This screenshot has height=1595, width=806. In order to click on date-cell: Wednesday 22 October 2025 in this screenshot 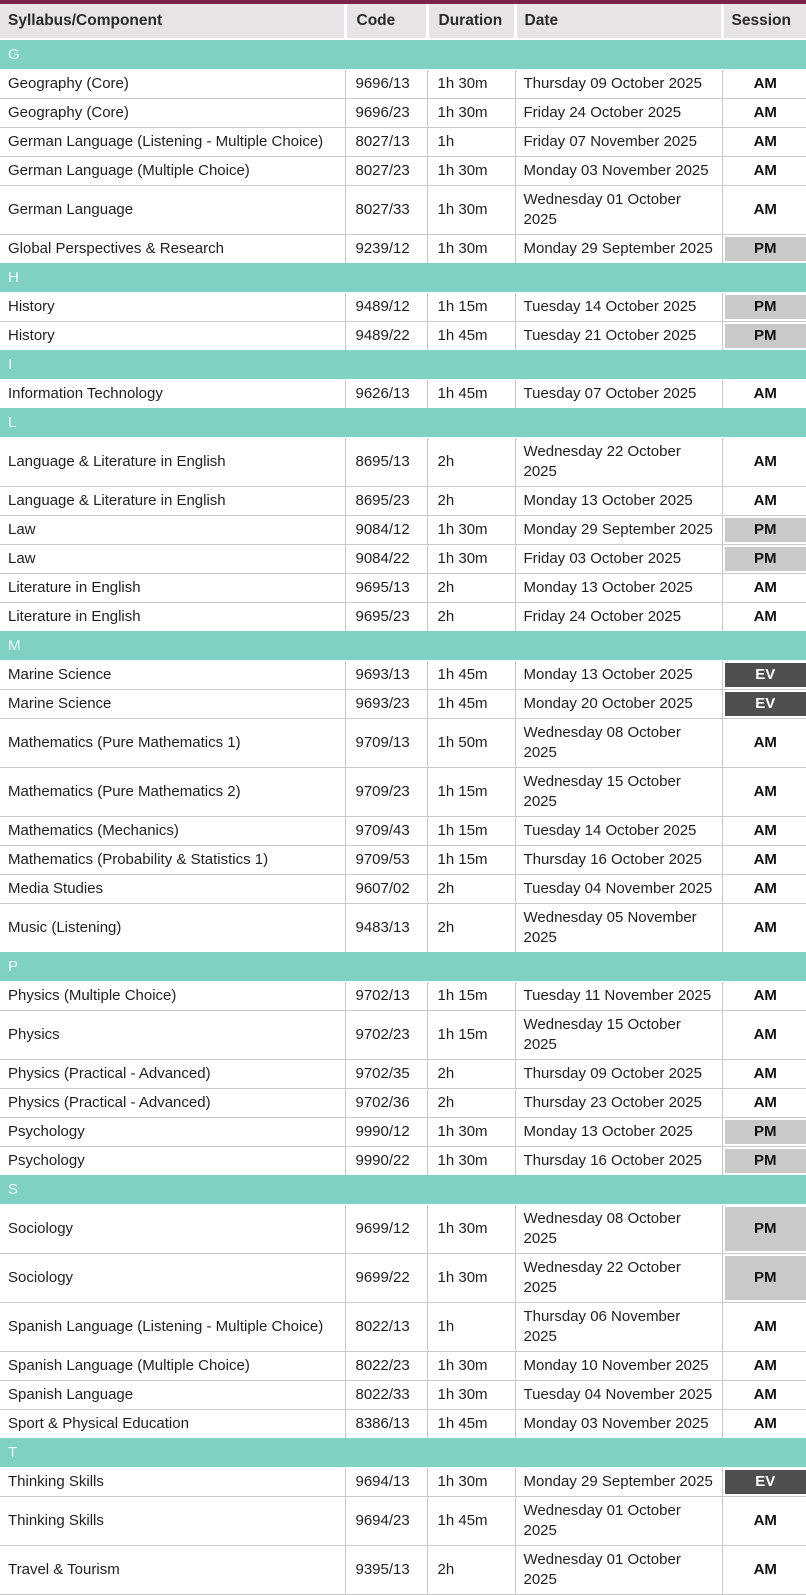, I will do `click(618, 1278)`.